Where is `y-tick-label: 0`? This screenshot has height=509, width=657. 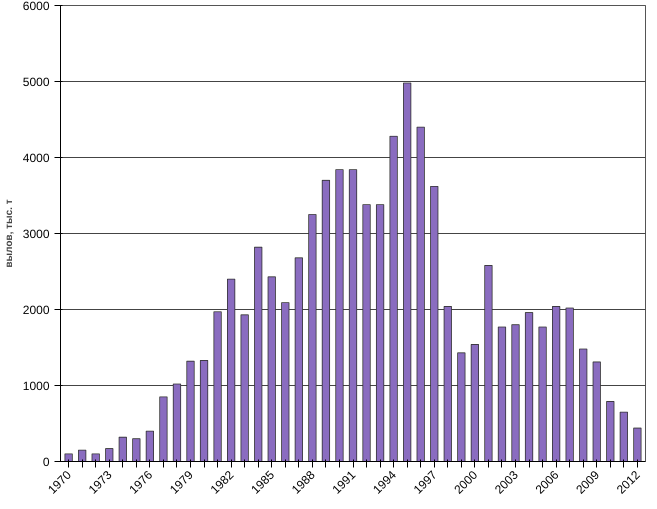 y-tick-label: 0 is located at coordinates (46, 462).